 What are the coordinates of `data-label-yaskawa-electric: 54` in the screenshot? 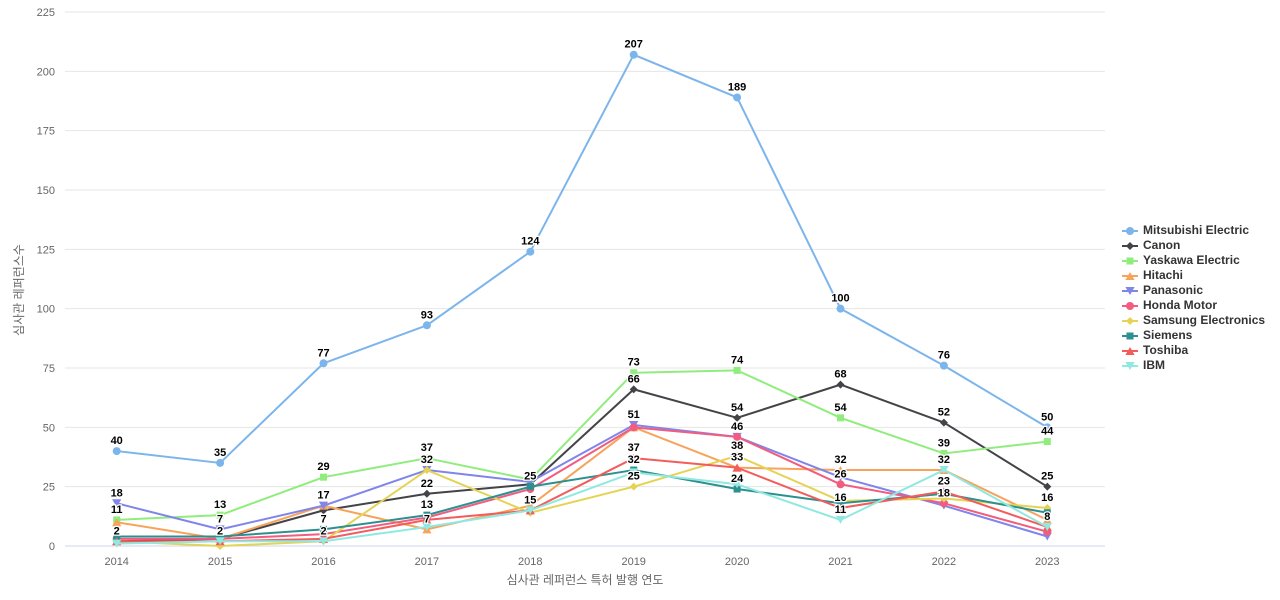 It's located at (840, 408).